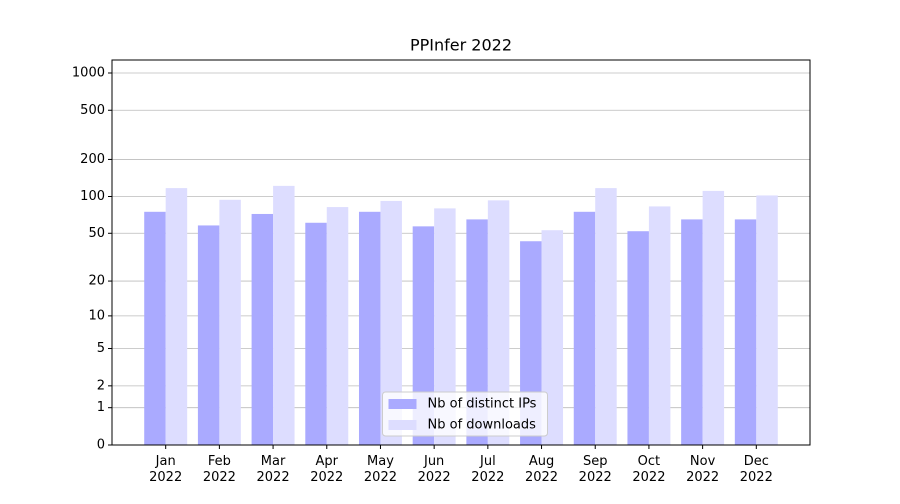 The height and width of the screenshot is (504, 900). What do you see at coordinates (88, 72) in the screenshot?
I see `y-tick-label: 1000` at bounding box center [88, 72].